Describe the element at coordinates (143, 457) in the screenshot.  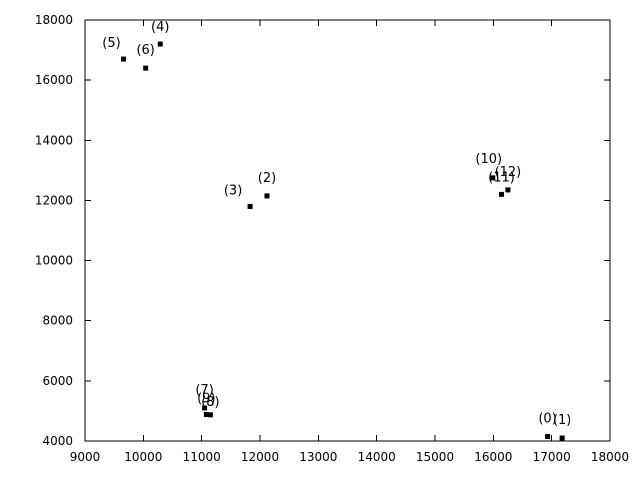
I see `x-tick-label: 10000` at that location.